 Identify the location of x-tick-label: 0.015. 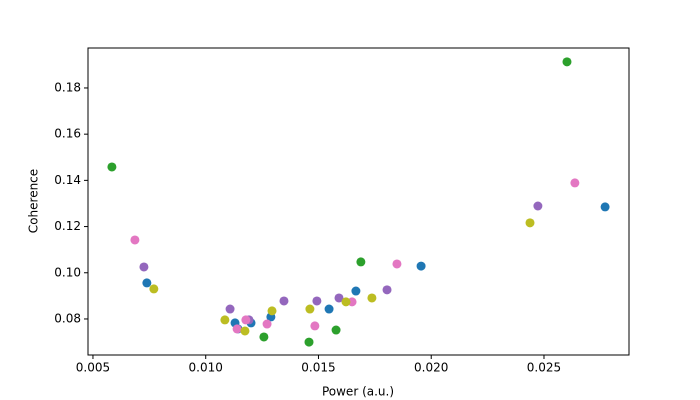
(318, 368).